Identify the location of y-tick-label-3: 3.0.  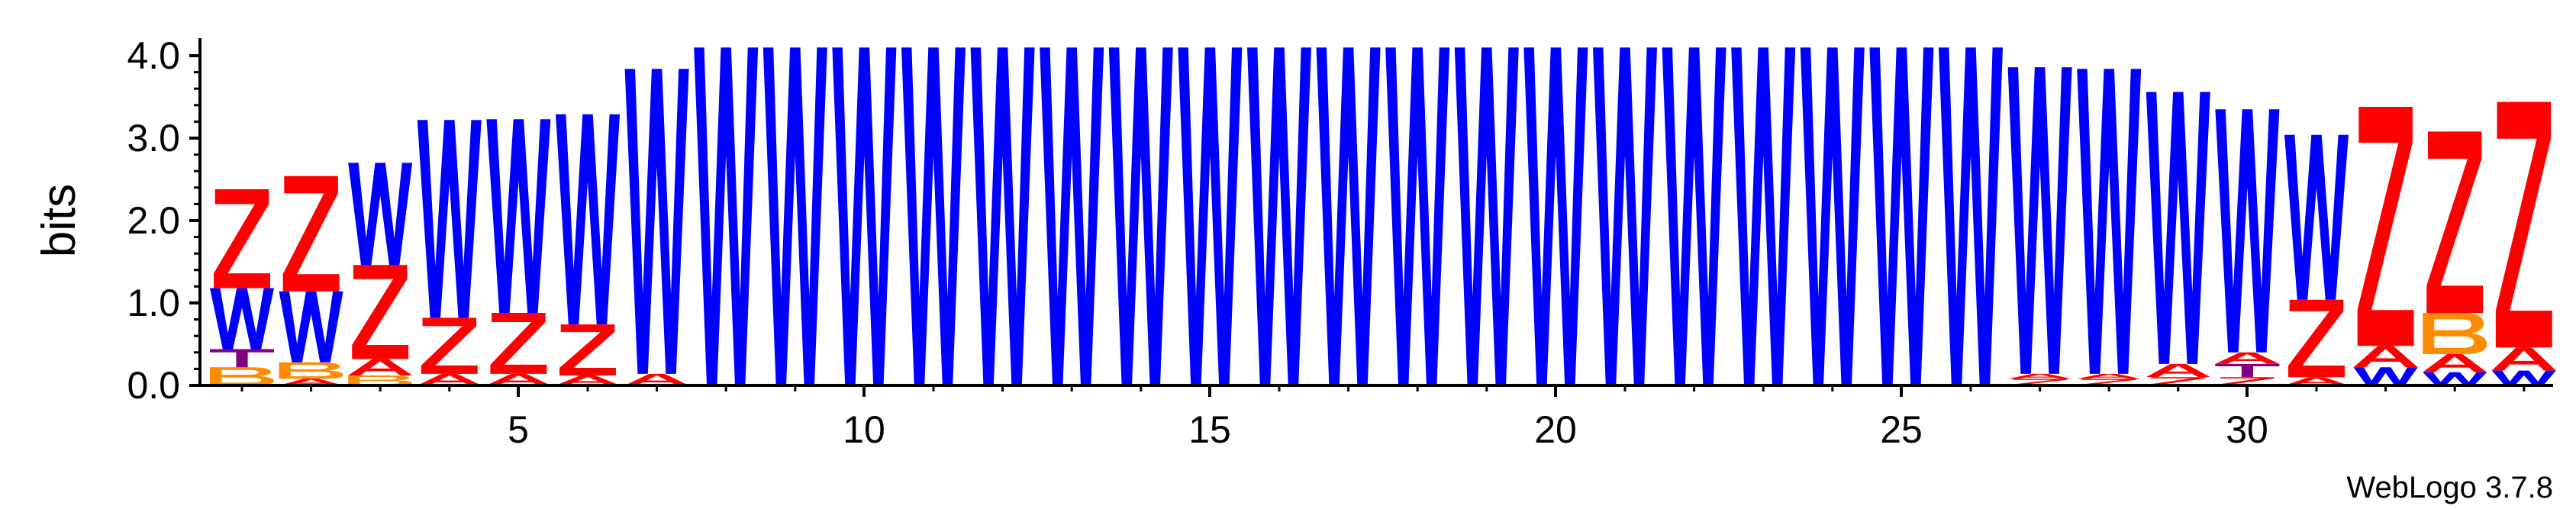
(154, 138).